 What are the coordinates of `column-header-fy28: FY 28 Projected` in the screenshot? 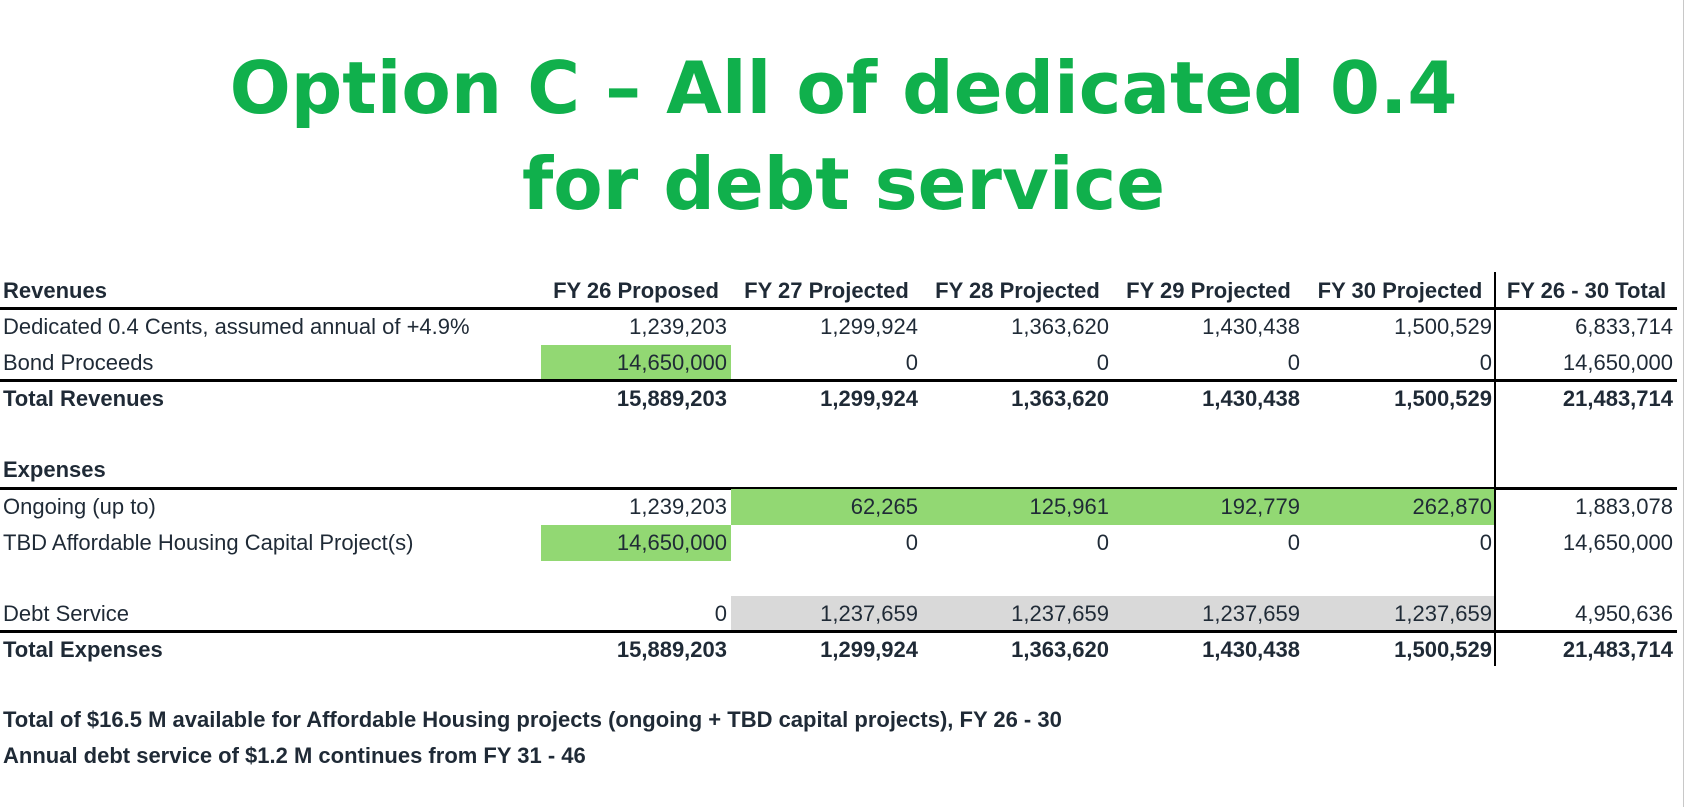 It's located at (1017, 290).